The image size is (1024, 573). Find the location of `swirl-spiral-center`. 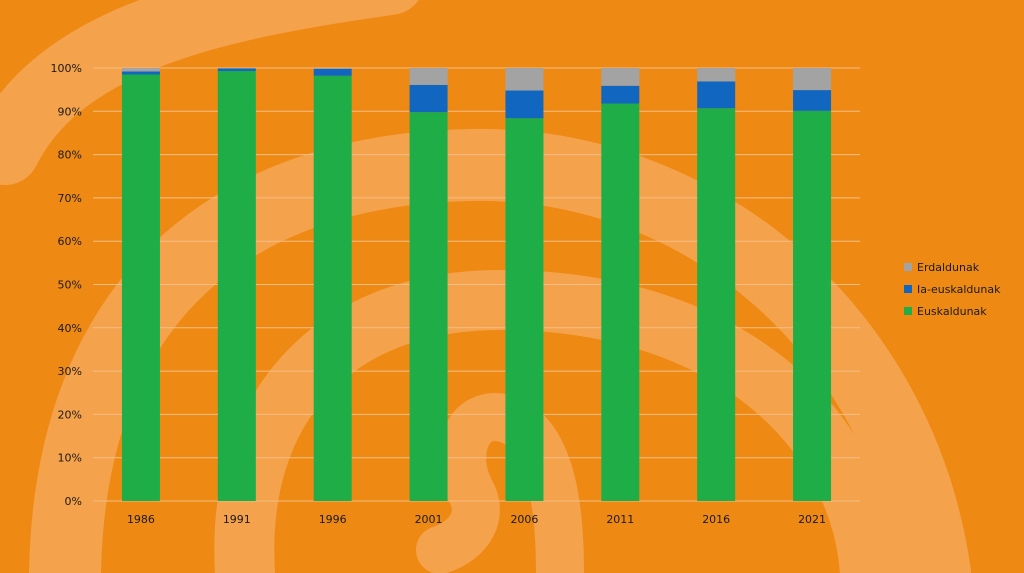

swirl-spiral-center is located at coordinates (500, 483).